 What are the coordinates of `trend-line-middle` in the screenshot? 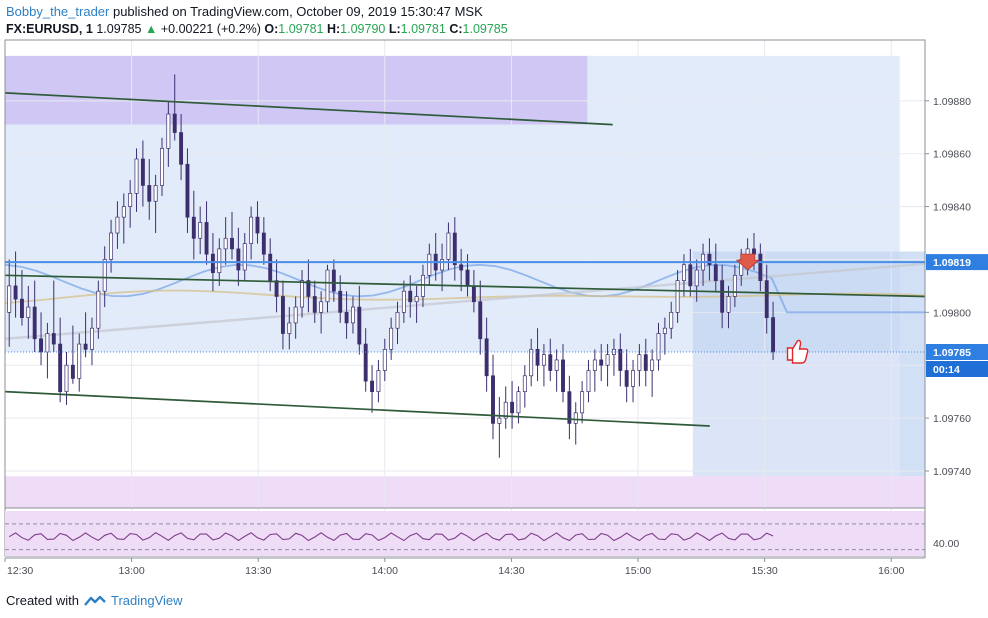 It's located at (465, 286).